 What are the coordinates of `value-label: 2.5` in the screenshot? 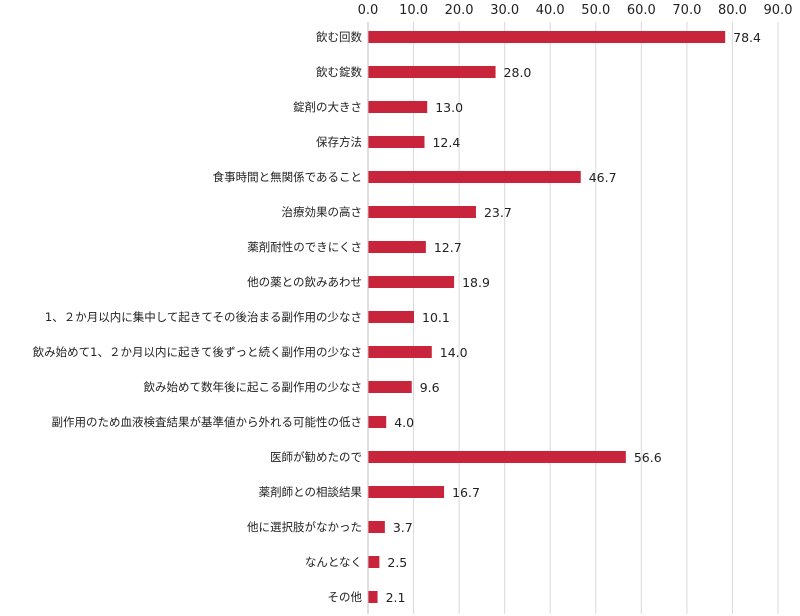 It's located at (397, 562).